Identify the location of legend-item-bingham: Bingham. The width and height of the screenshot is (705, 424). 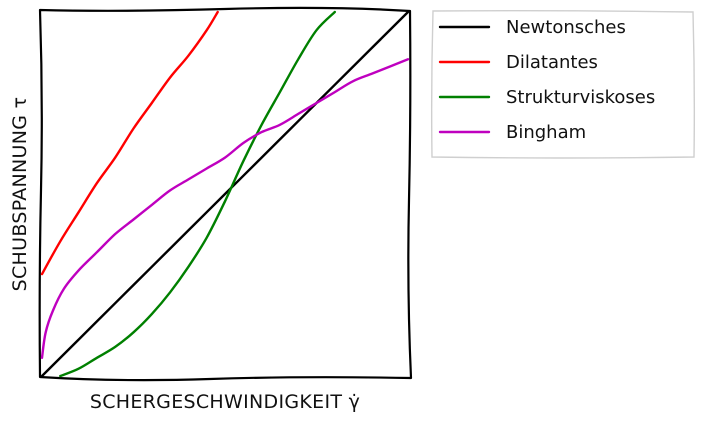
(512, 132).